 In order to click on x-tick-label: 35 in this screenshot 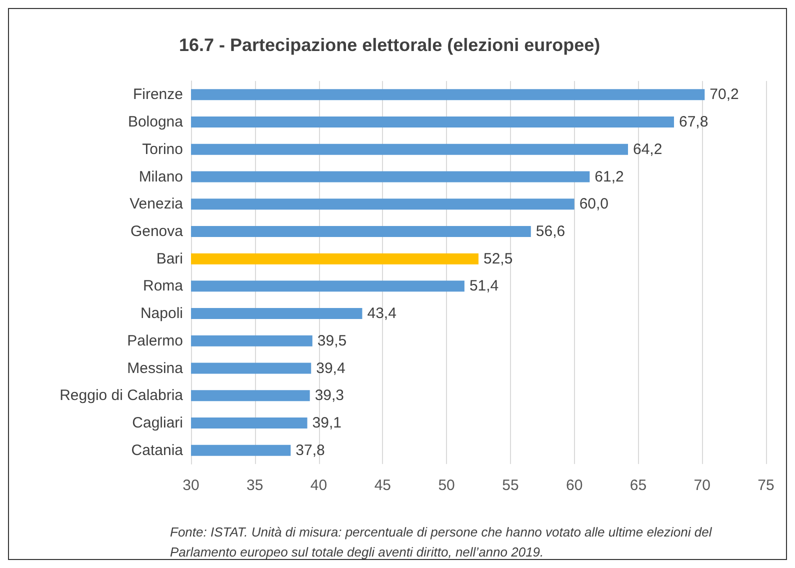, I will do `click(255, 485)`.